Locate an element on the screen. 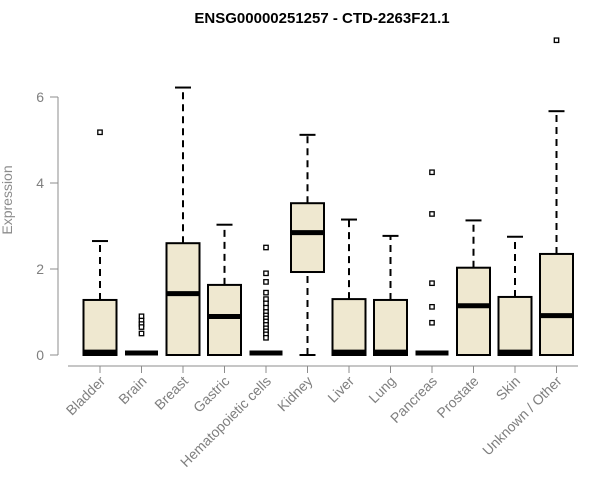 Image resolution: width=600 pixels, height=500 pixels. x-tick-label: Lung is located at coordinates (381, 389).